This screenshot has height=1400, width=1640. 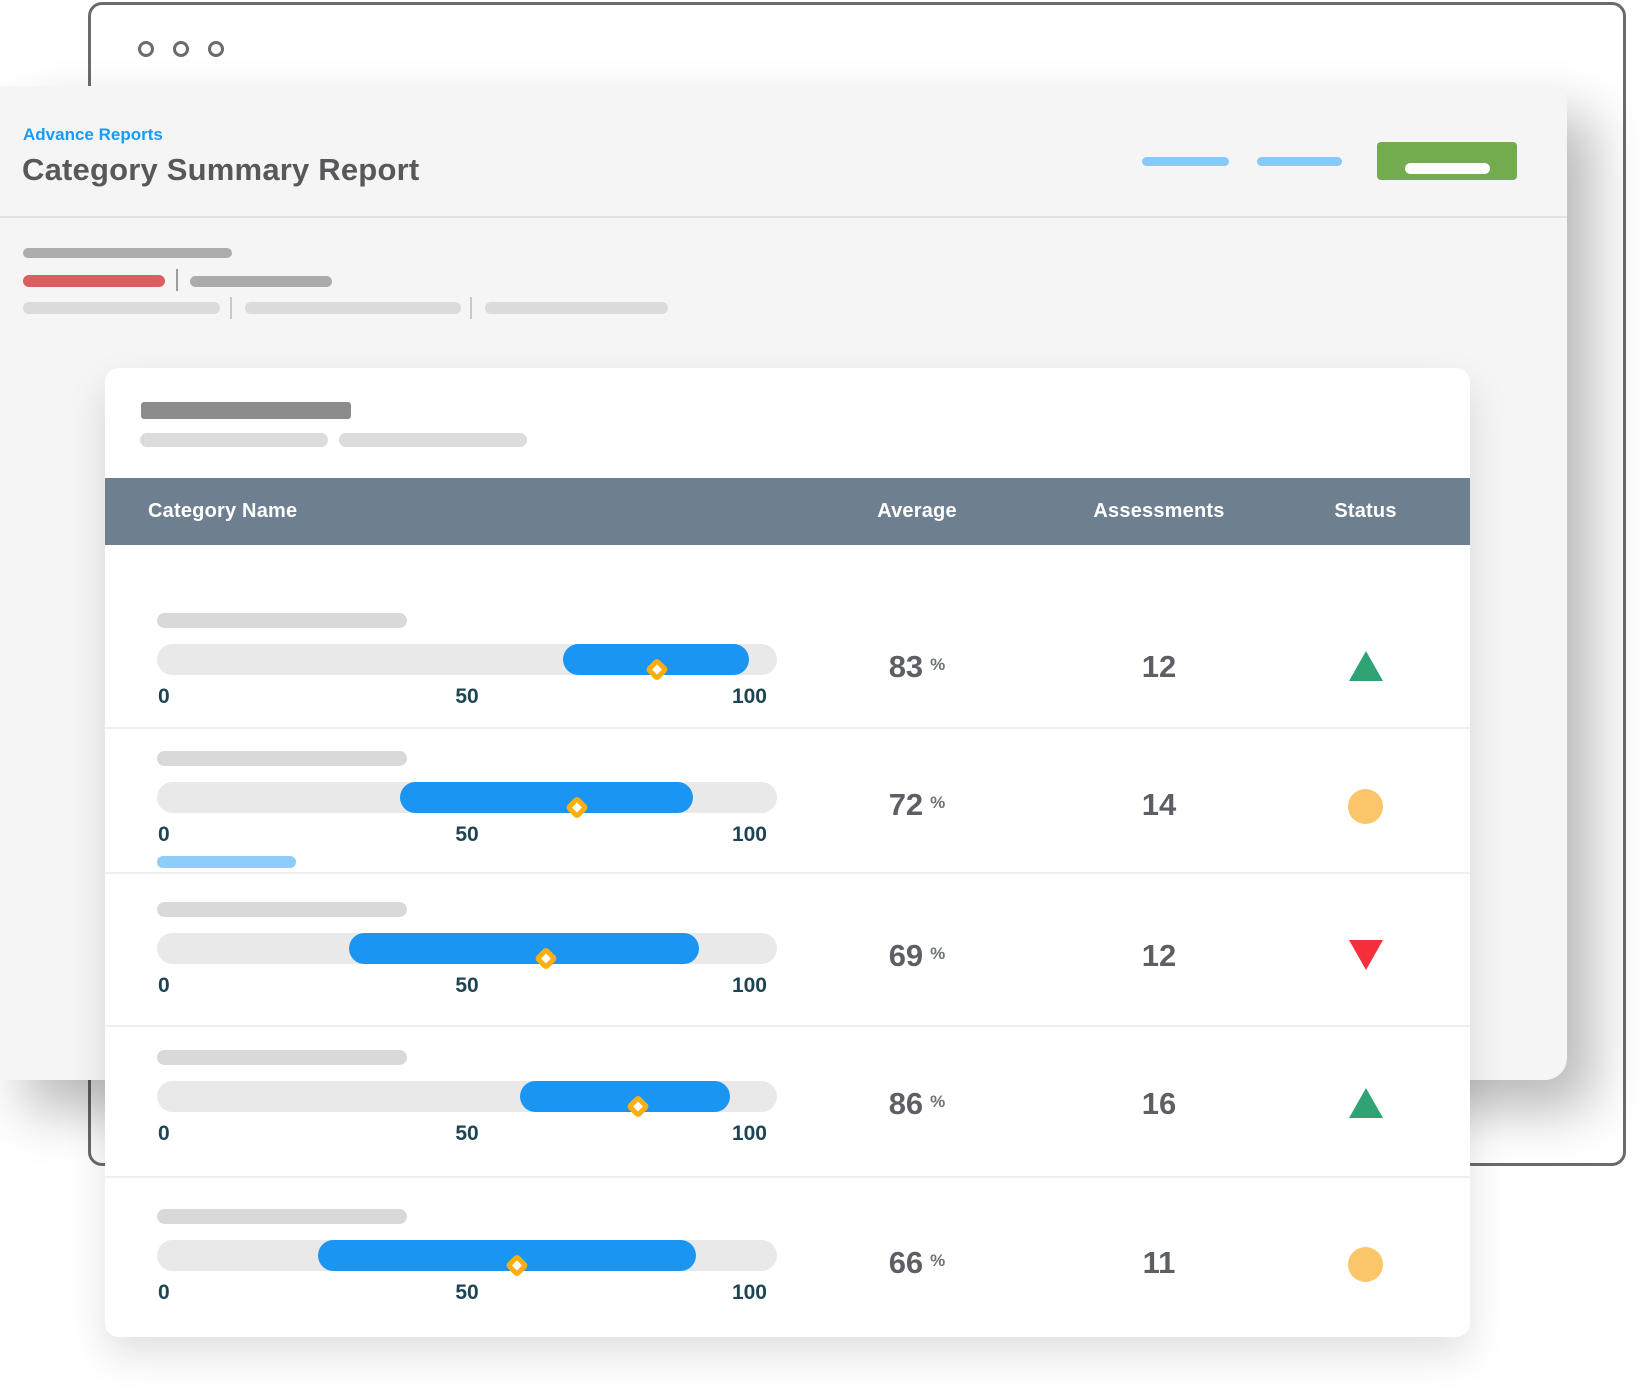 I want to click on header-divider, so click(x=783, y=217).